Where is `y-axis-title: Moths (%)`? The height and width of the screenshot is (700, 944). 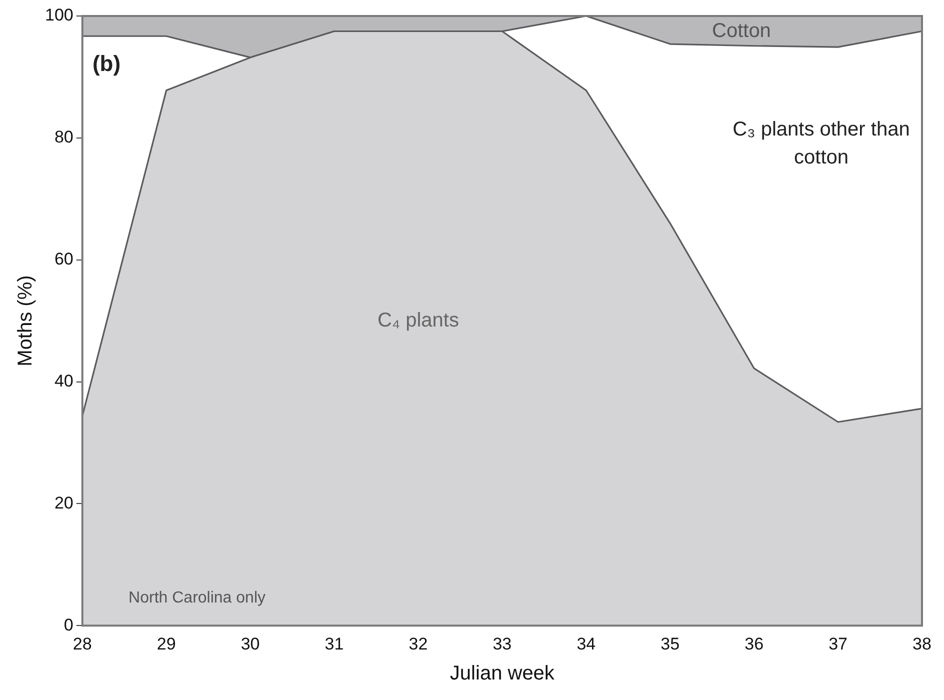
y-axis-title: Moths (%) is located at coordinates (25, 320).